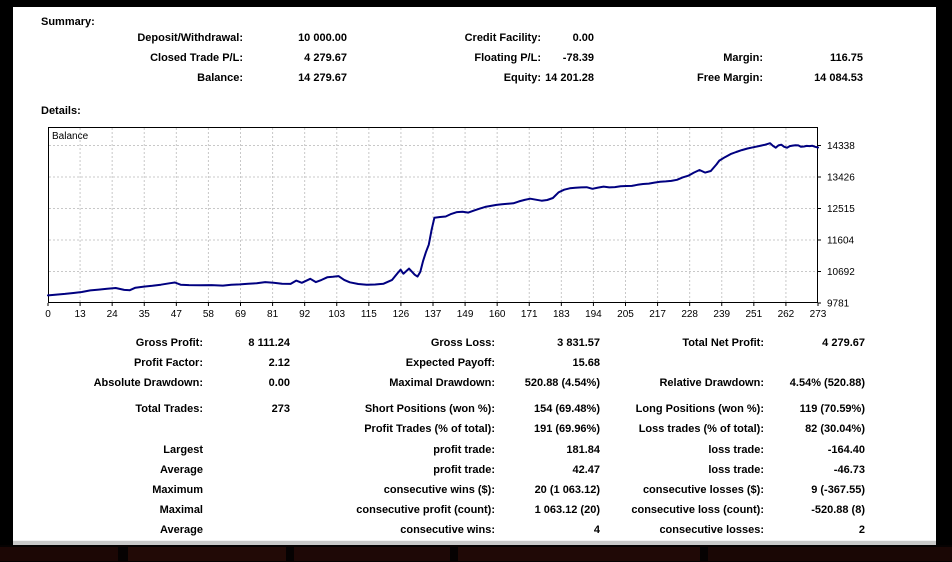 This screenshot has width=952, height=562. Describe the element at coordinates (220, 78) in the screenshot. I see `summary-label: Balance:` at that location.